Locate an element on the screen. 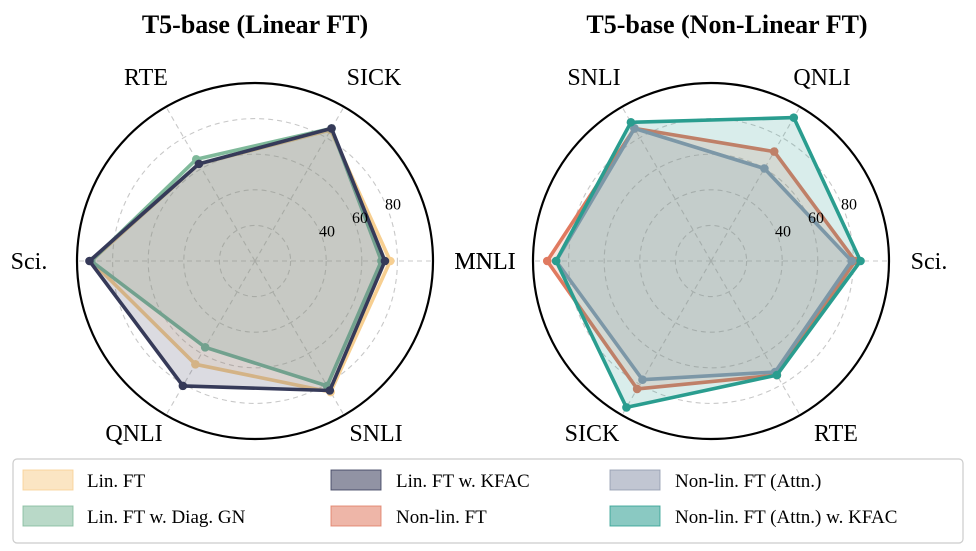 The width and height of the screenshot is (976, 551). legend-label: Non-lin. FT (Attn.) w. KFAC is located at coordinates (786, 517).